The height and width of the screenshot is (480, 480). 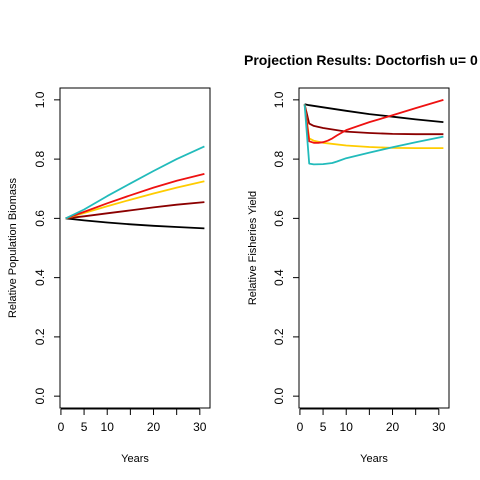 I want to click on y-axis-label: Relative Population Biomass, so click(x=13, y=247).